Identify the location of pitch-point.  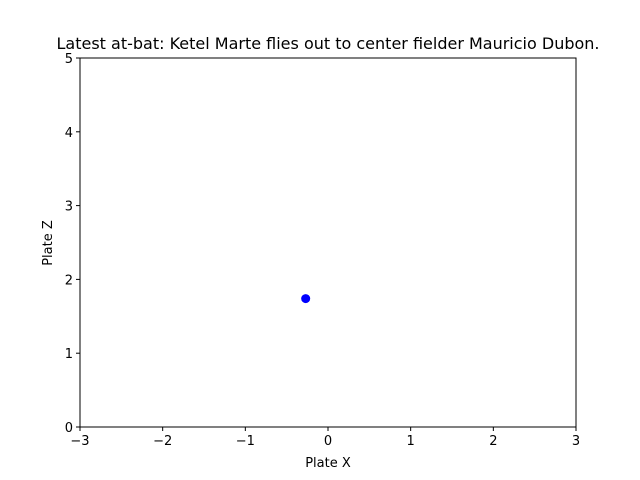
(306, 299).